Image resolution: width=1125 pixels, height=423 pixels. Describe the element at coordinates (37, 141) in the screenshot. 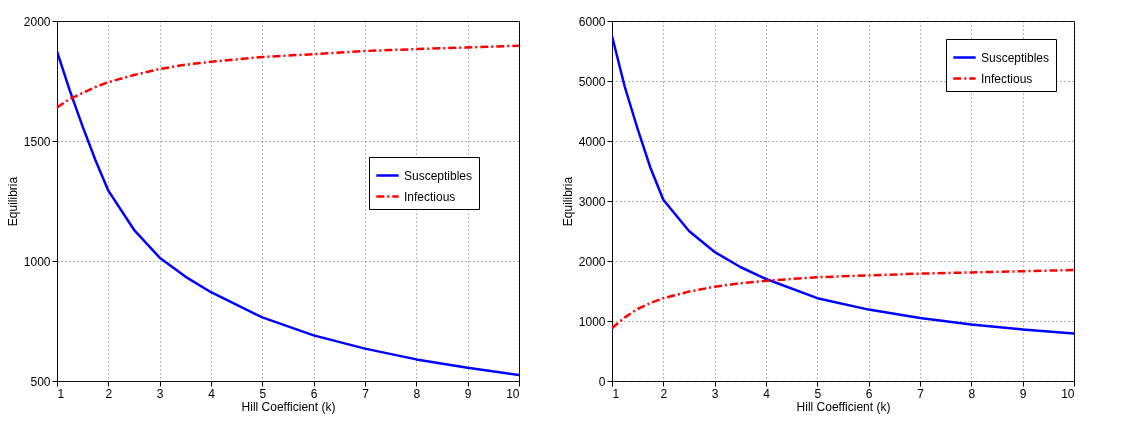

I see `y-tick-label: 1500` at that location.